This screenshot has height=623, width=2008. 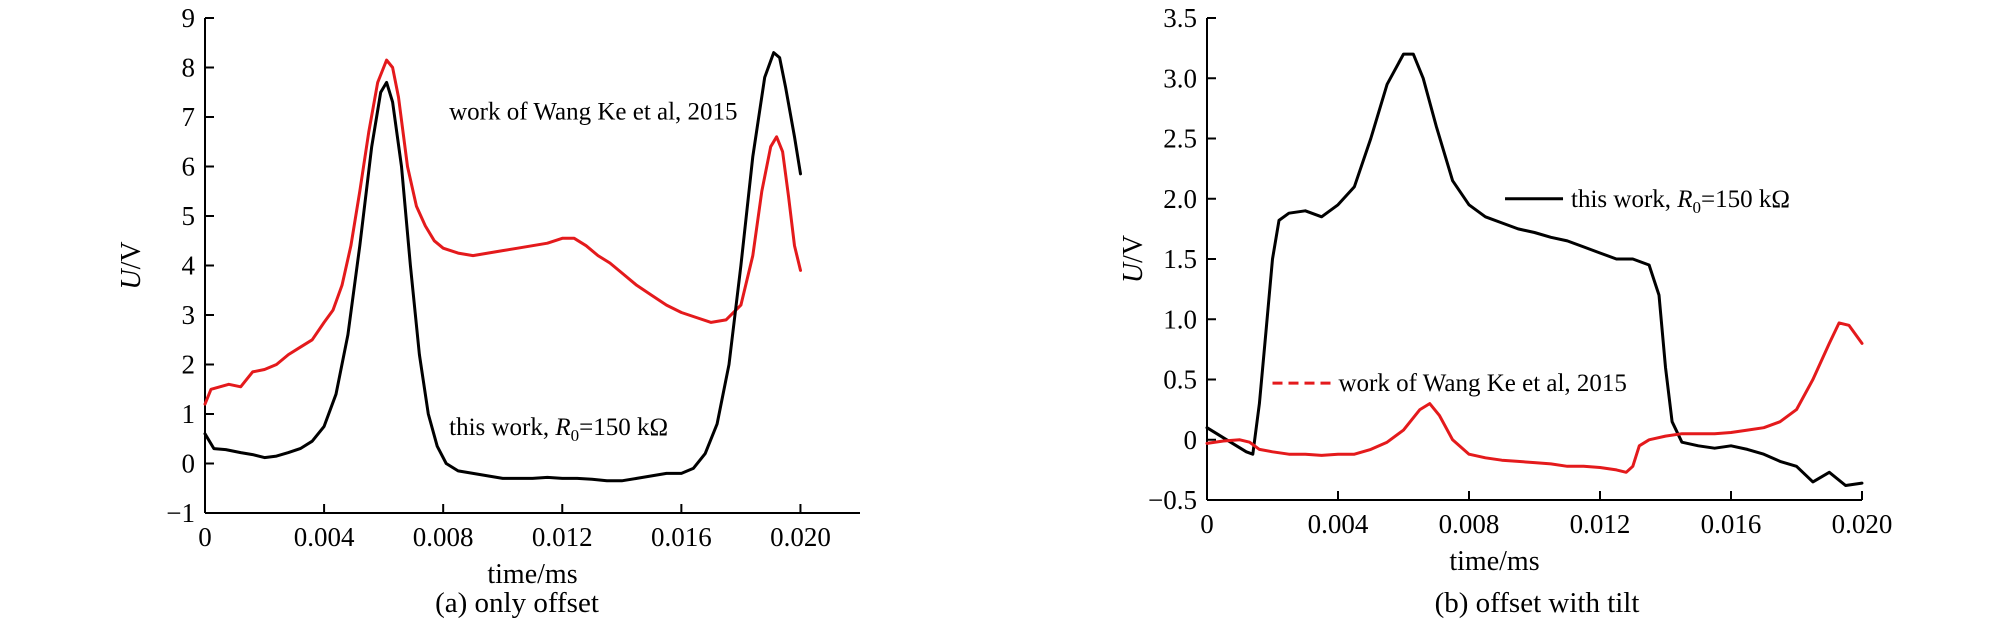 I want to click on y-axis-label-italic: U, so click(x=1133, y=272).